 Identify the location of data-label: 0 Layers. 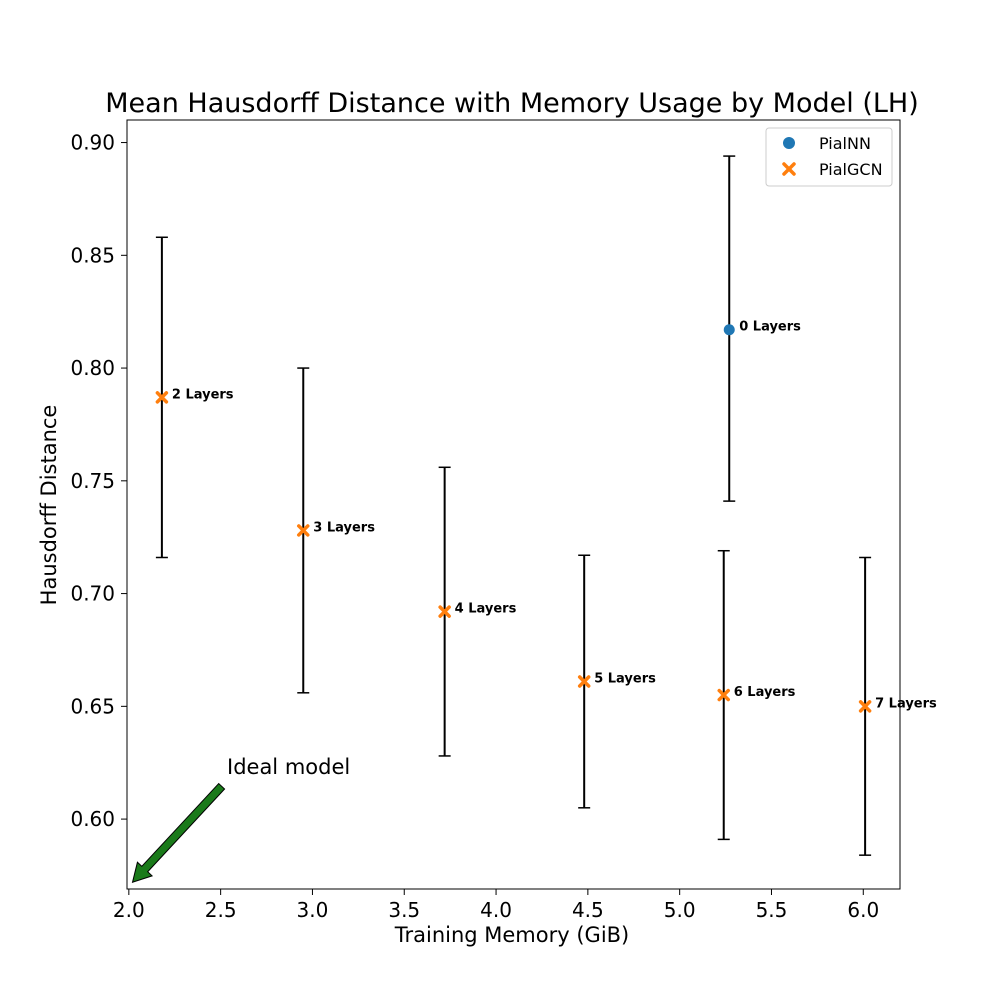
(770, 327).